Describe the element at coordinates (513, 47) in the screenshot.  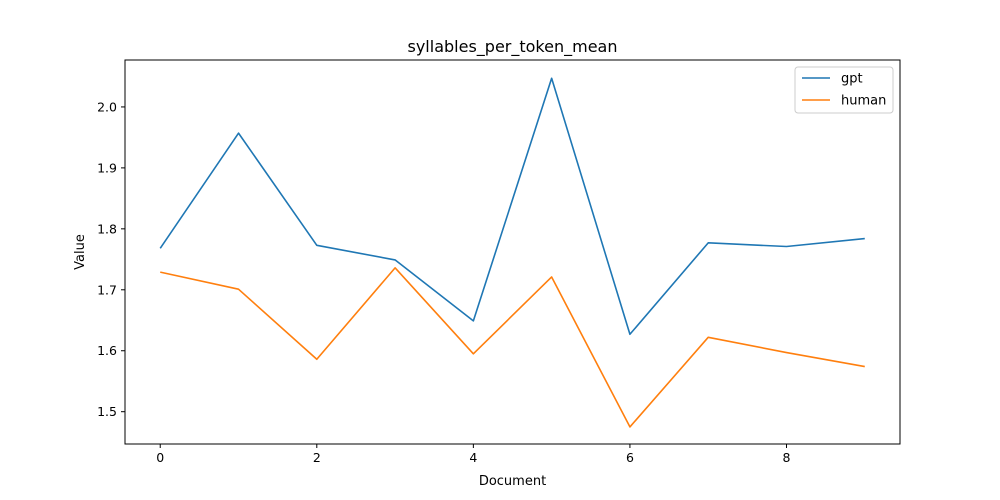
I see `chart-title: syllables_per_token_mean` at that location.